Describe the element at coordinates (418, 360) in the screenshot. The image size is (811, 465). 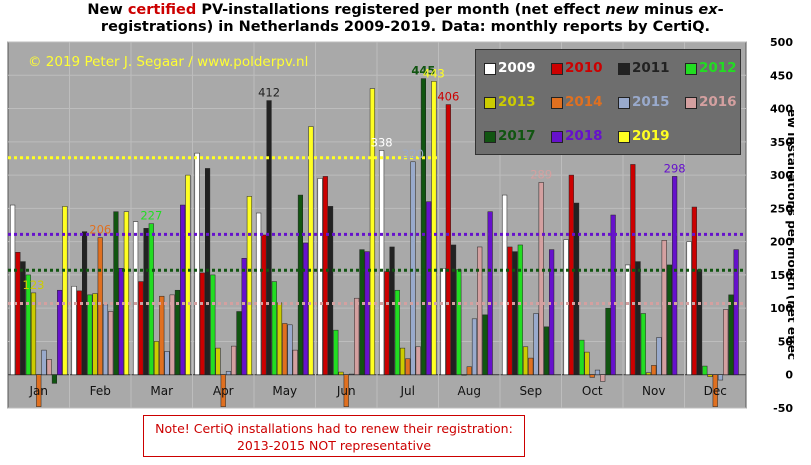
I see `bar-2016-Jul` at that location.